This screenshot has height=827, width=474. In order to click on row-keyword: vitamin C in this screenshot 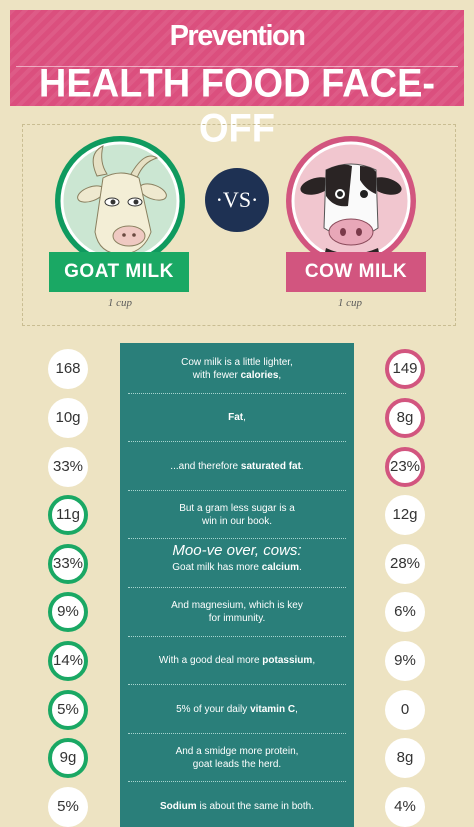, I will do `click(273, 709)`.